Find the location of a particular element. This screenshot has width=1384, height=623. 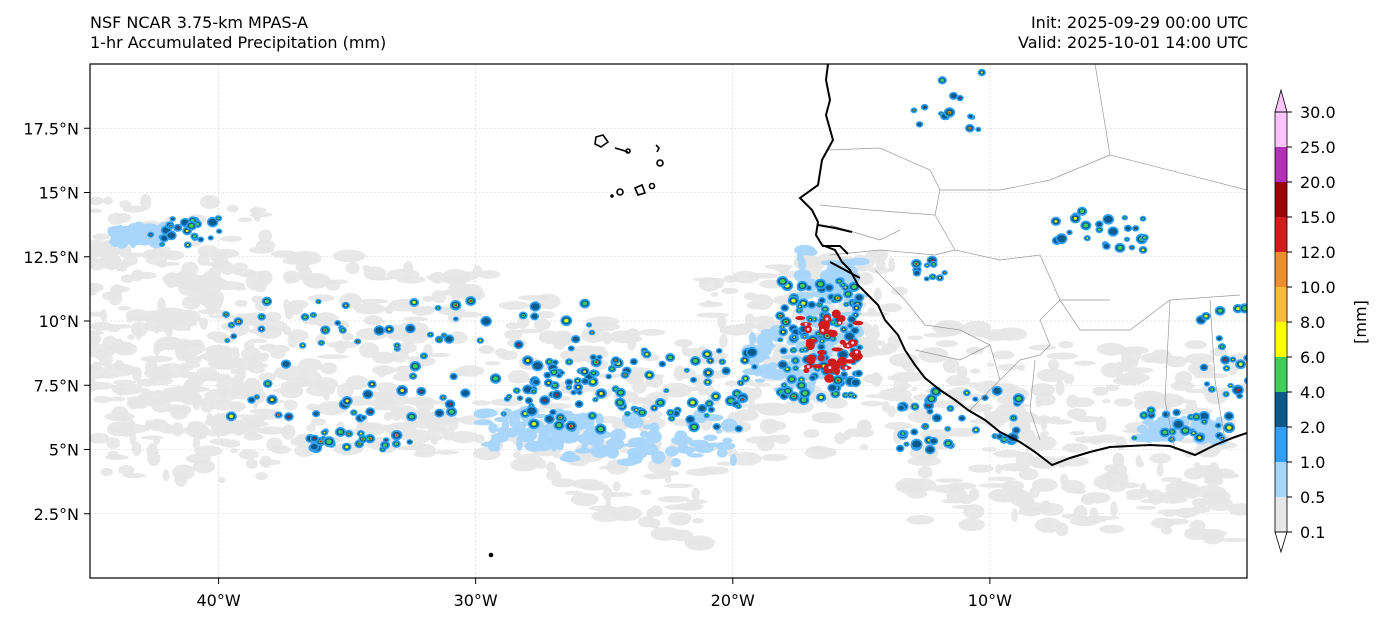

colorbar-extend-max is located at coordinates (1281, 100).